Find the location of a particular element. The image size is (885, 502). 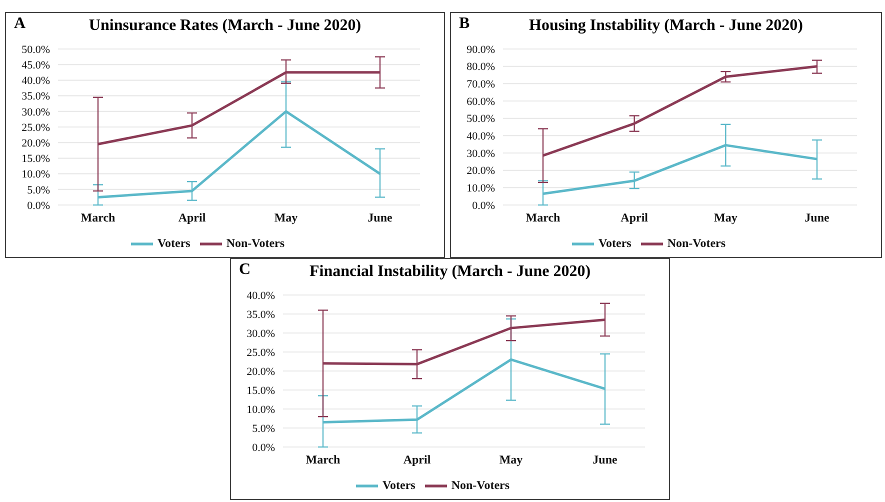

chart-title: Housing Instability (March - June 2020) is located at coordinates (666, 25).